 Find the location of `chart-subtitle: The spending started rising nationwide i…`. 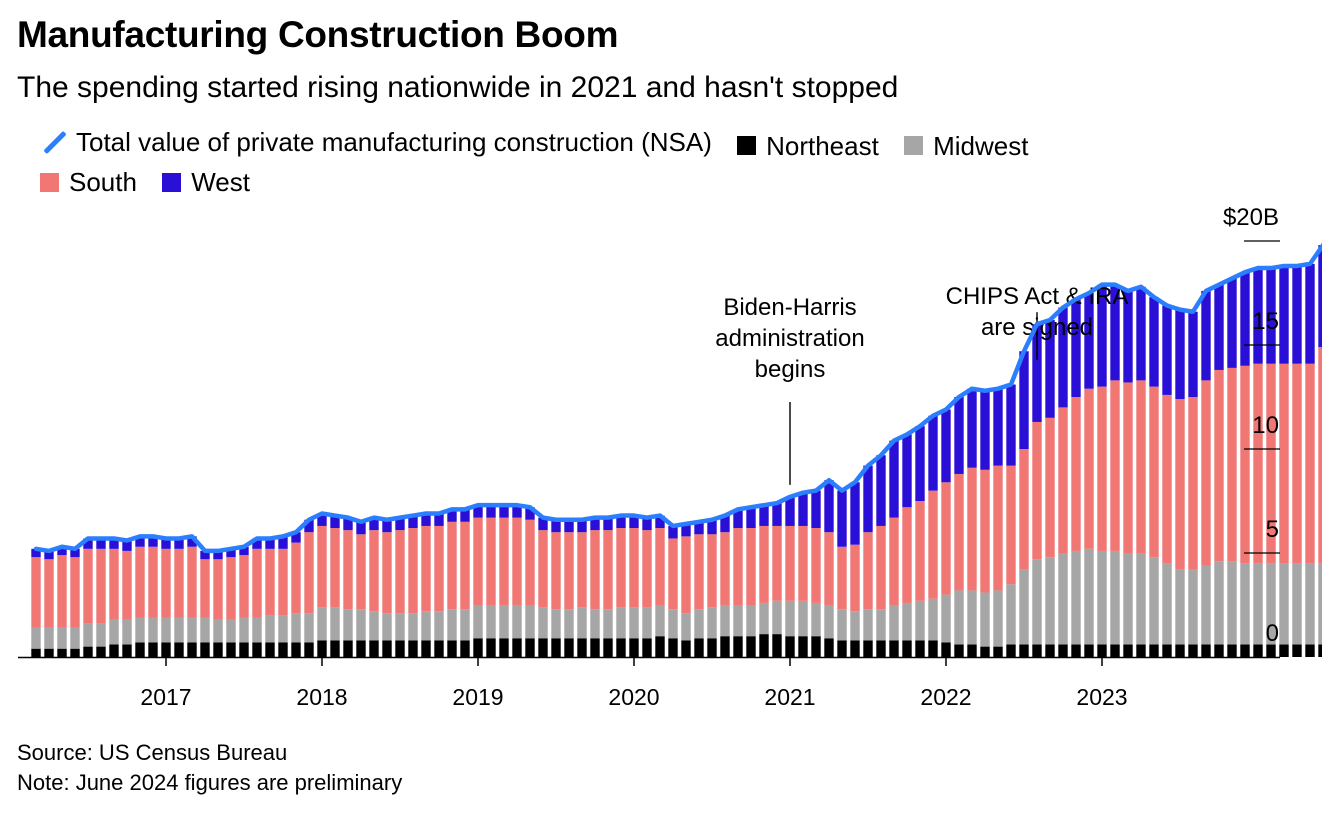

chart-subtitle: The spending started rising nationwide i… is located at coordinates (458, 87).